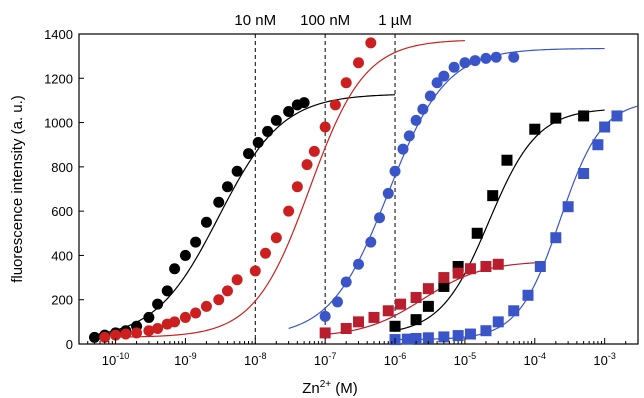  I want to click on reference-line-label: 100 nM, so click(325, 20).